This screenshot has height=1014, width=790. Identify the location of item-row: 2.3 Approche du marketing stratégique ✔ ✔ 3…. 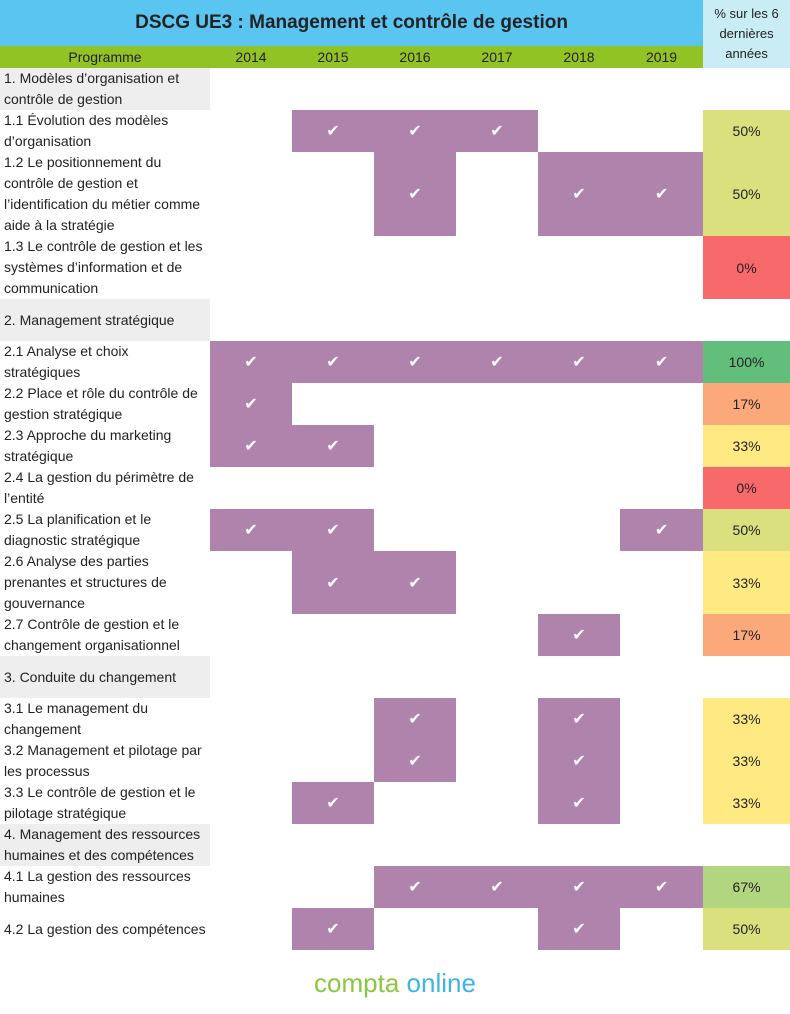
(395, 446).